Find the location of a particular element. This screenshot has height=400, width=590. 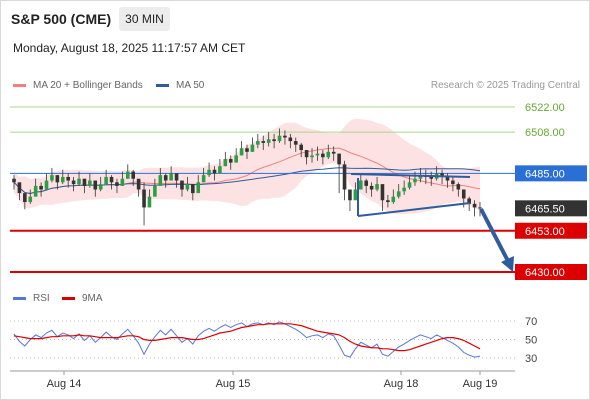

legend-rsi-label: RSI is located at coordinates (41, 298).